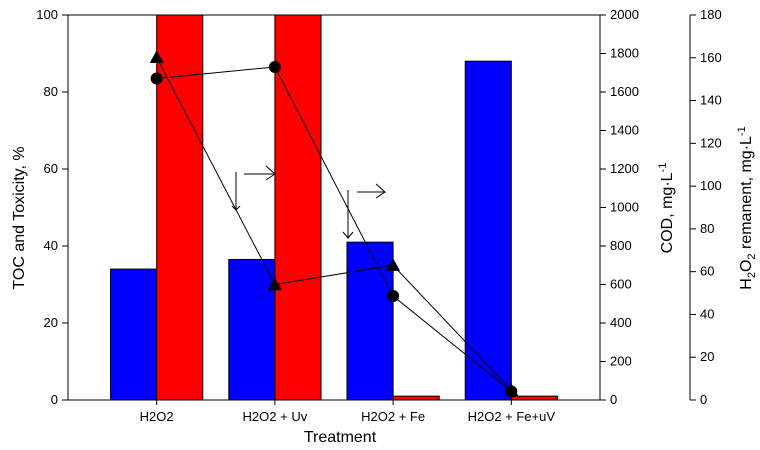 This screenshot has width=760, height=450. What do you see at coordinates (711, 14) in the screenshot?
I see `y-right2-tick-label: 180` at bounding box center [711, 14].